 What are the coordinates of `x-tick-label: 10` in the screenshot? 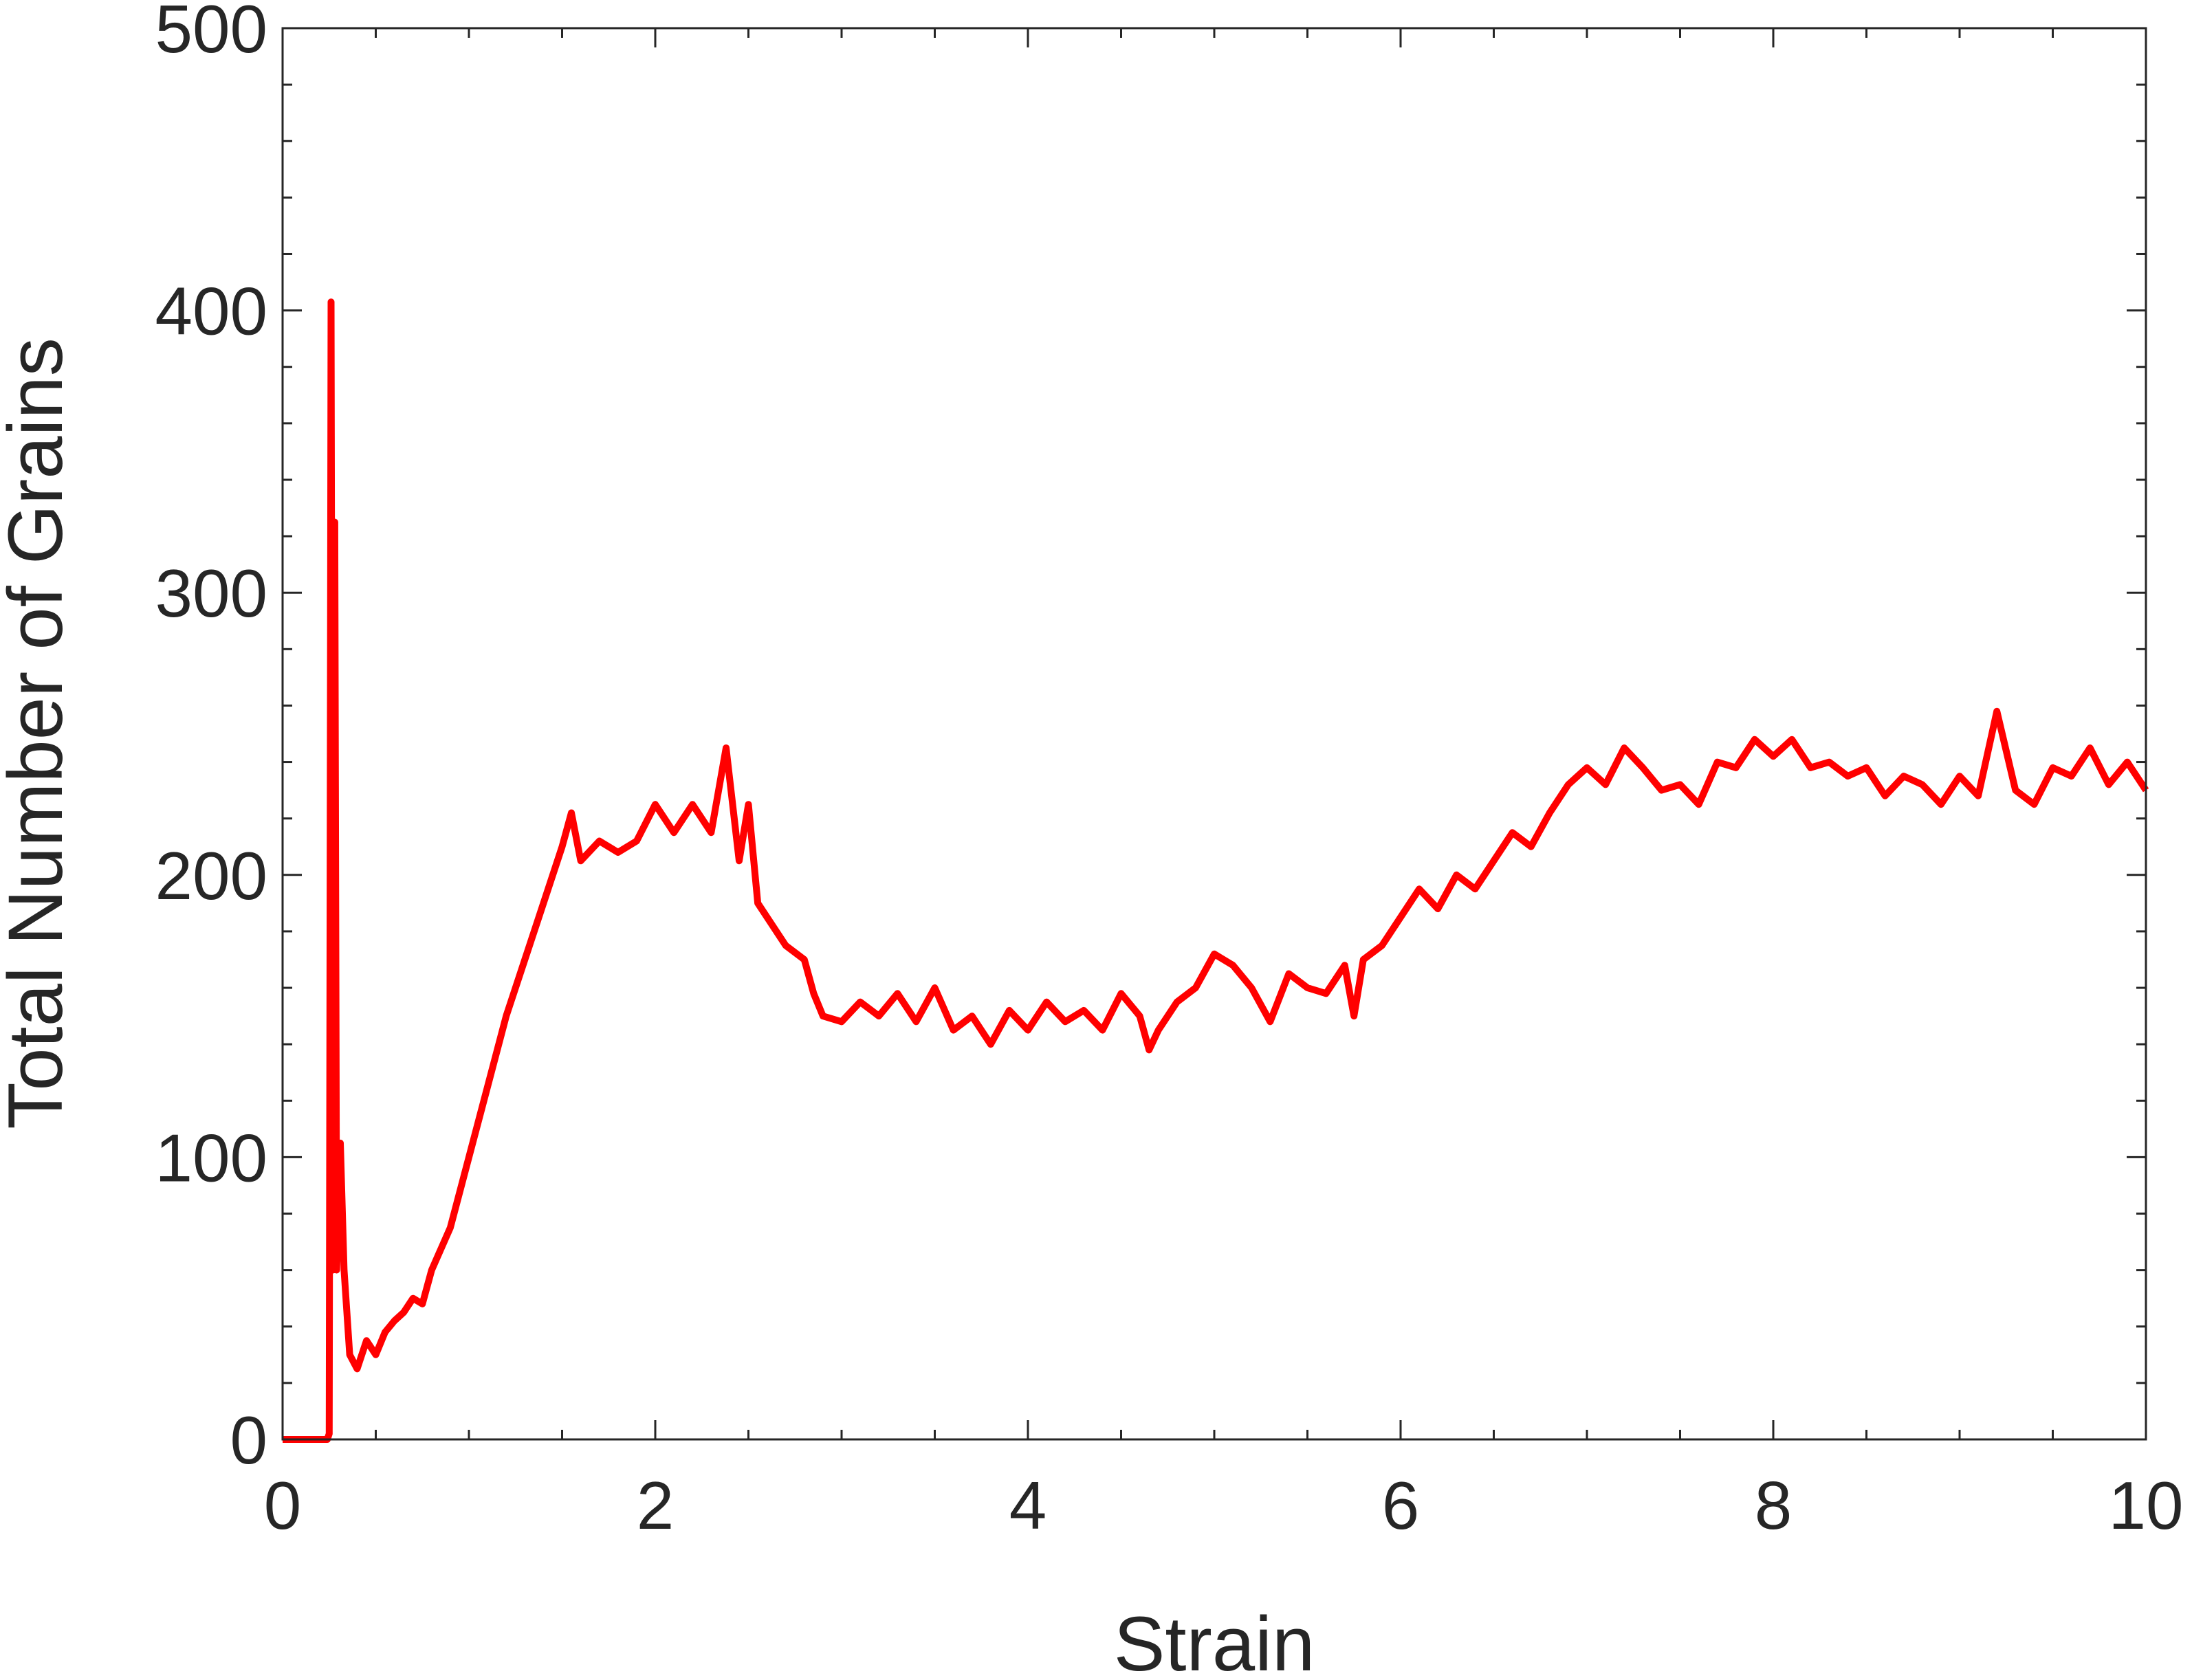 It's located at (2145, 1505).